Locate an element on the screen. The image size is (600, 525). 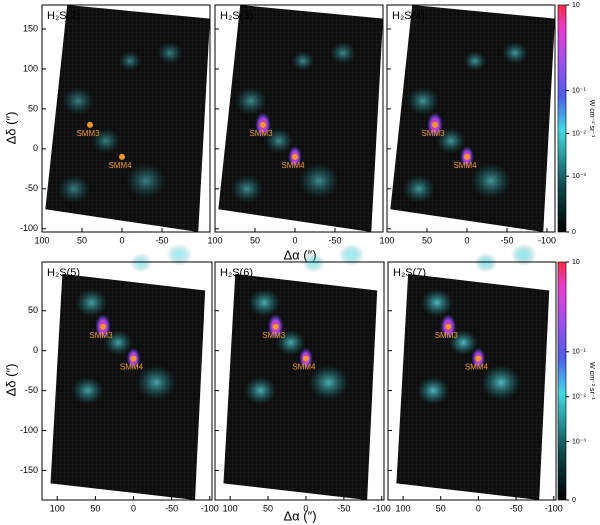
x-axis-label: Δα (″) is located at coordinates (299, 515).